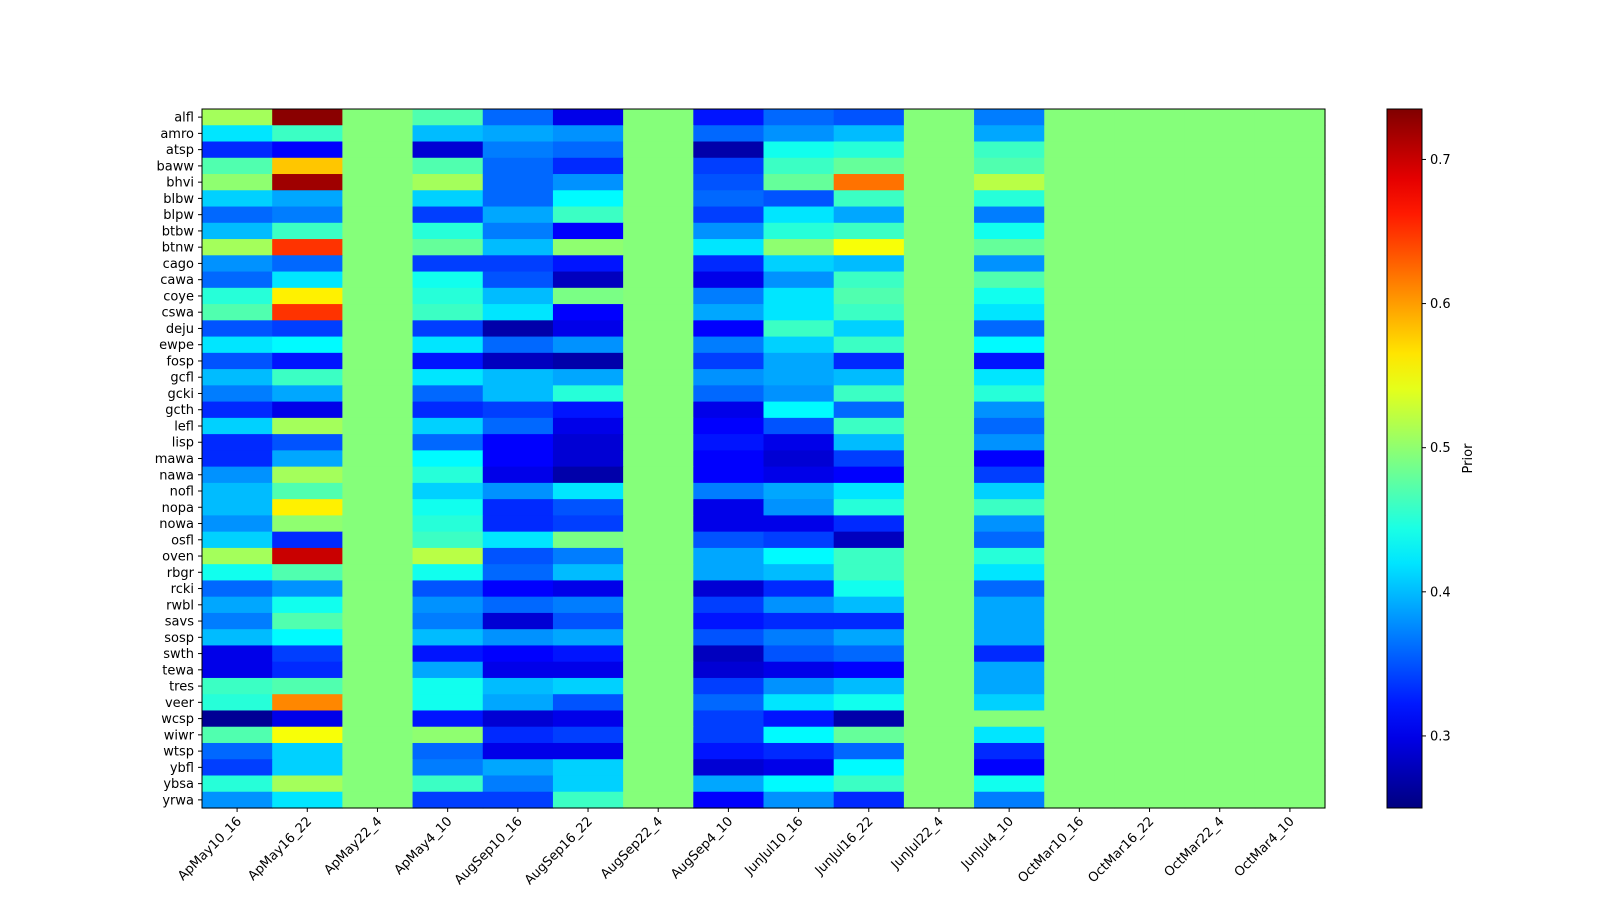  I want to click on x-tick-label: AugSep10_16, so click(489, 851).